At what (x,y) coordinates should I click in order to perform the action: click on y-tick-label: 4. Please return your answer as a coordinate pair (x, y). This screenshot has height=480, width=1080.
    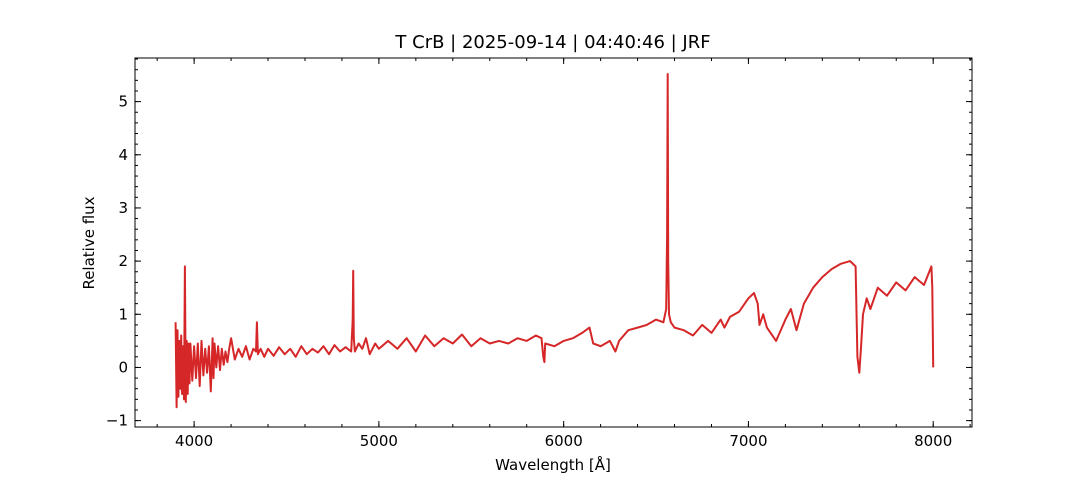
    Looking at the image, I should click on (123, 155).